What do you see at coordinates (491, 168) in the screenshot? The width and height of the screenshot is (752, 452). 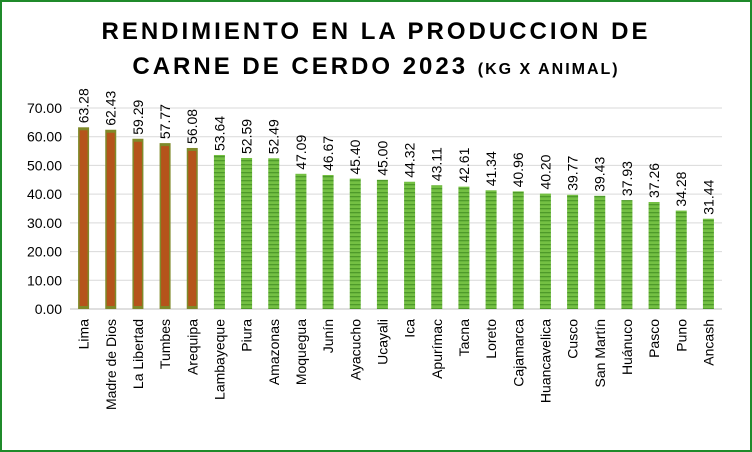 I see `data-label: 41.34` at bounding box center [491, 168].